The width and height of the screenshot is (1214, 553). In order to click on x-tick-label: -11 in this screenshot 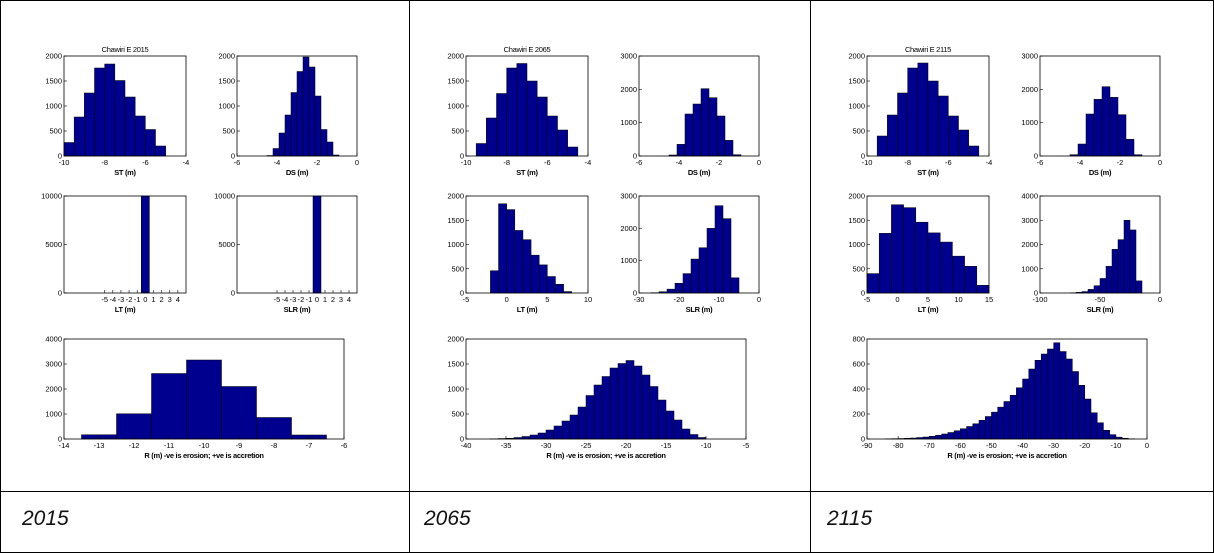, I will do `click(169, 445)`.